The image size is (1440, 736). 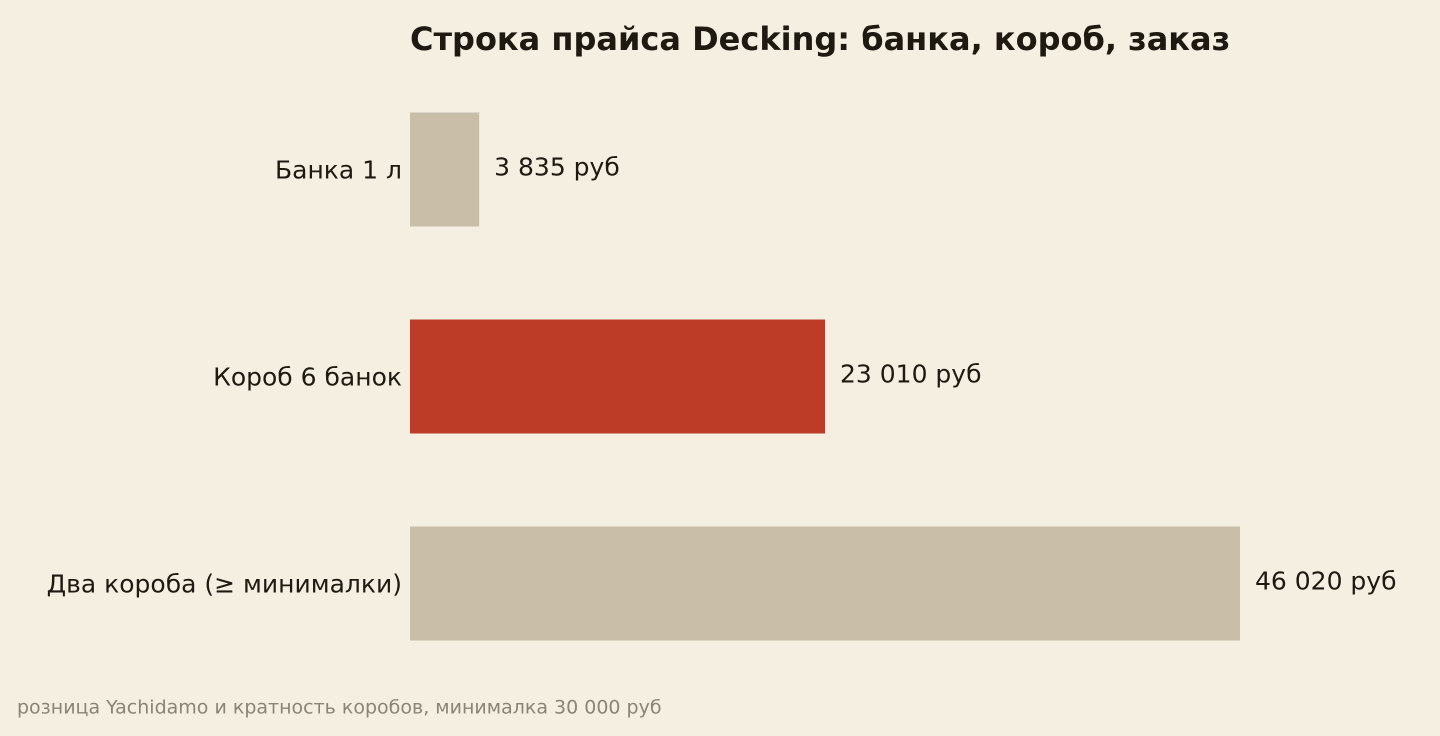 What do you see at coordinates (911, 374) in the screenshot?
I see `value-label: 23 010 руб` at bounding box center [911, 374].